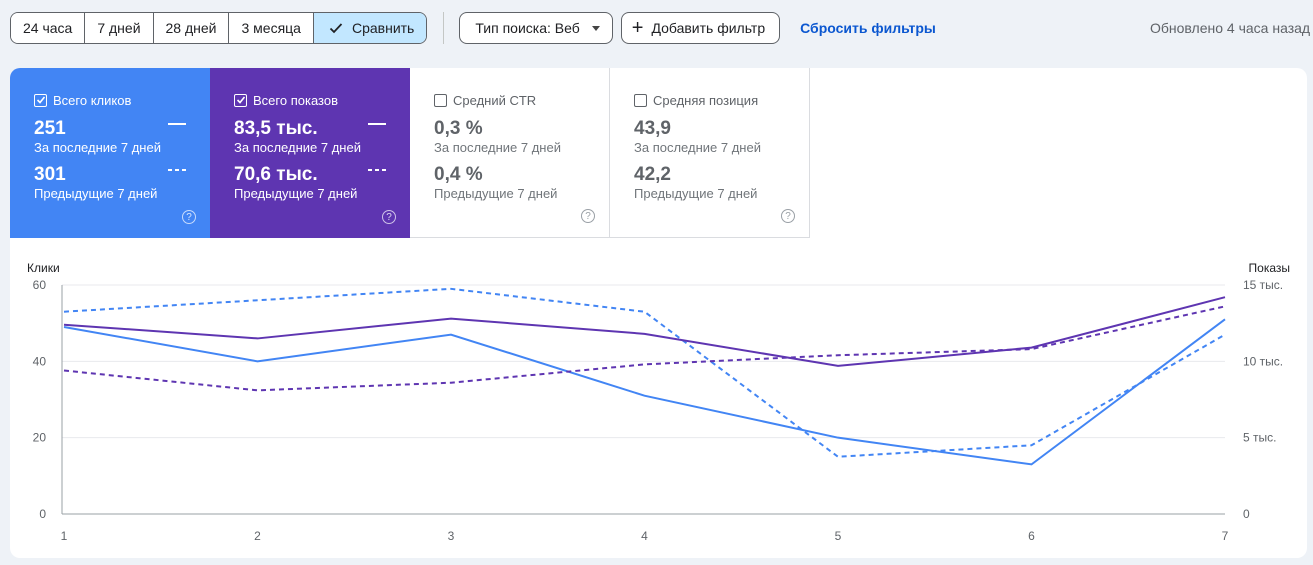 This screenshot has width=1313, height=565. What do you see at coordinates (1263, 285) in the screenshot?
I see `y-right-tick-label: 15 тыс.` at bounding box center [1263, 285].